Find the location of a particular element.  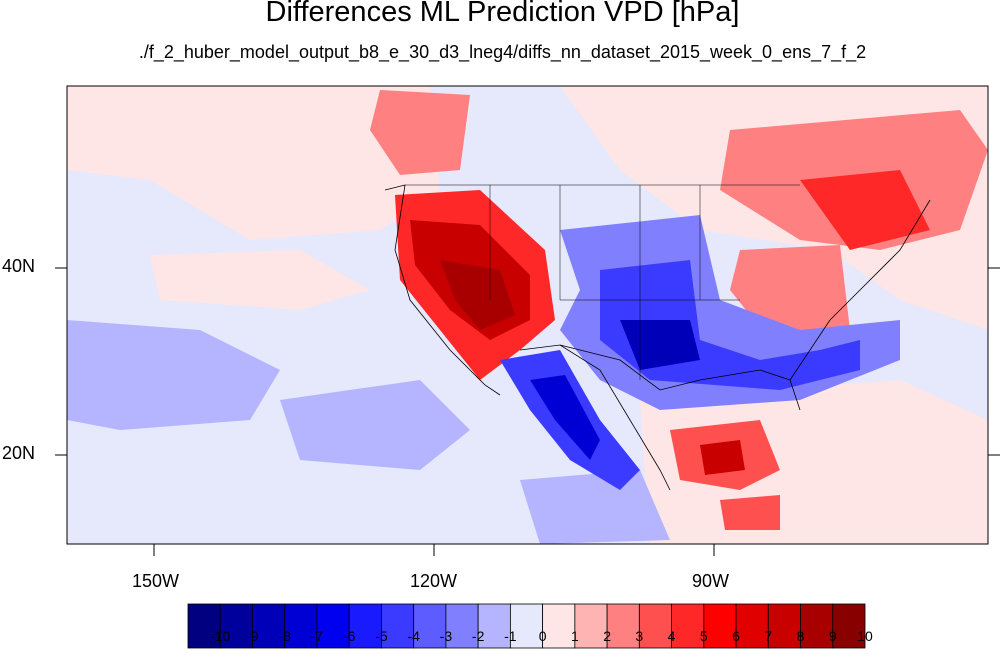

colorbar-label: -2 is located at coordinates (478, 636).